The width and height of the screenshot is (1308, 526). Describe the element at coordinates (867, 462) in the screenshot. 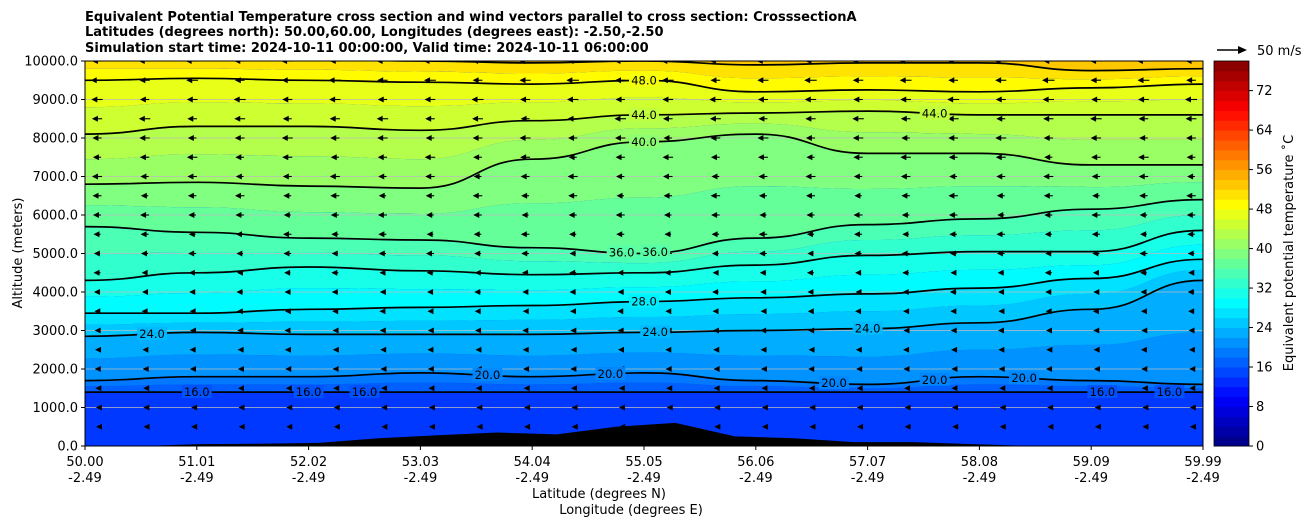

I see `x-tick-label-lat-7: 57.07` at that location.